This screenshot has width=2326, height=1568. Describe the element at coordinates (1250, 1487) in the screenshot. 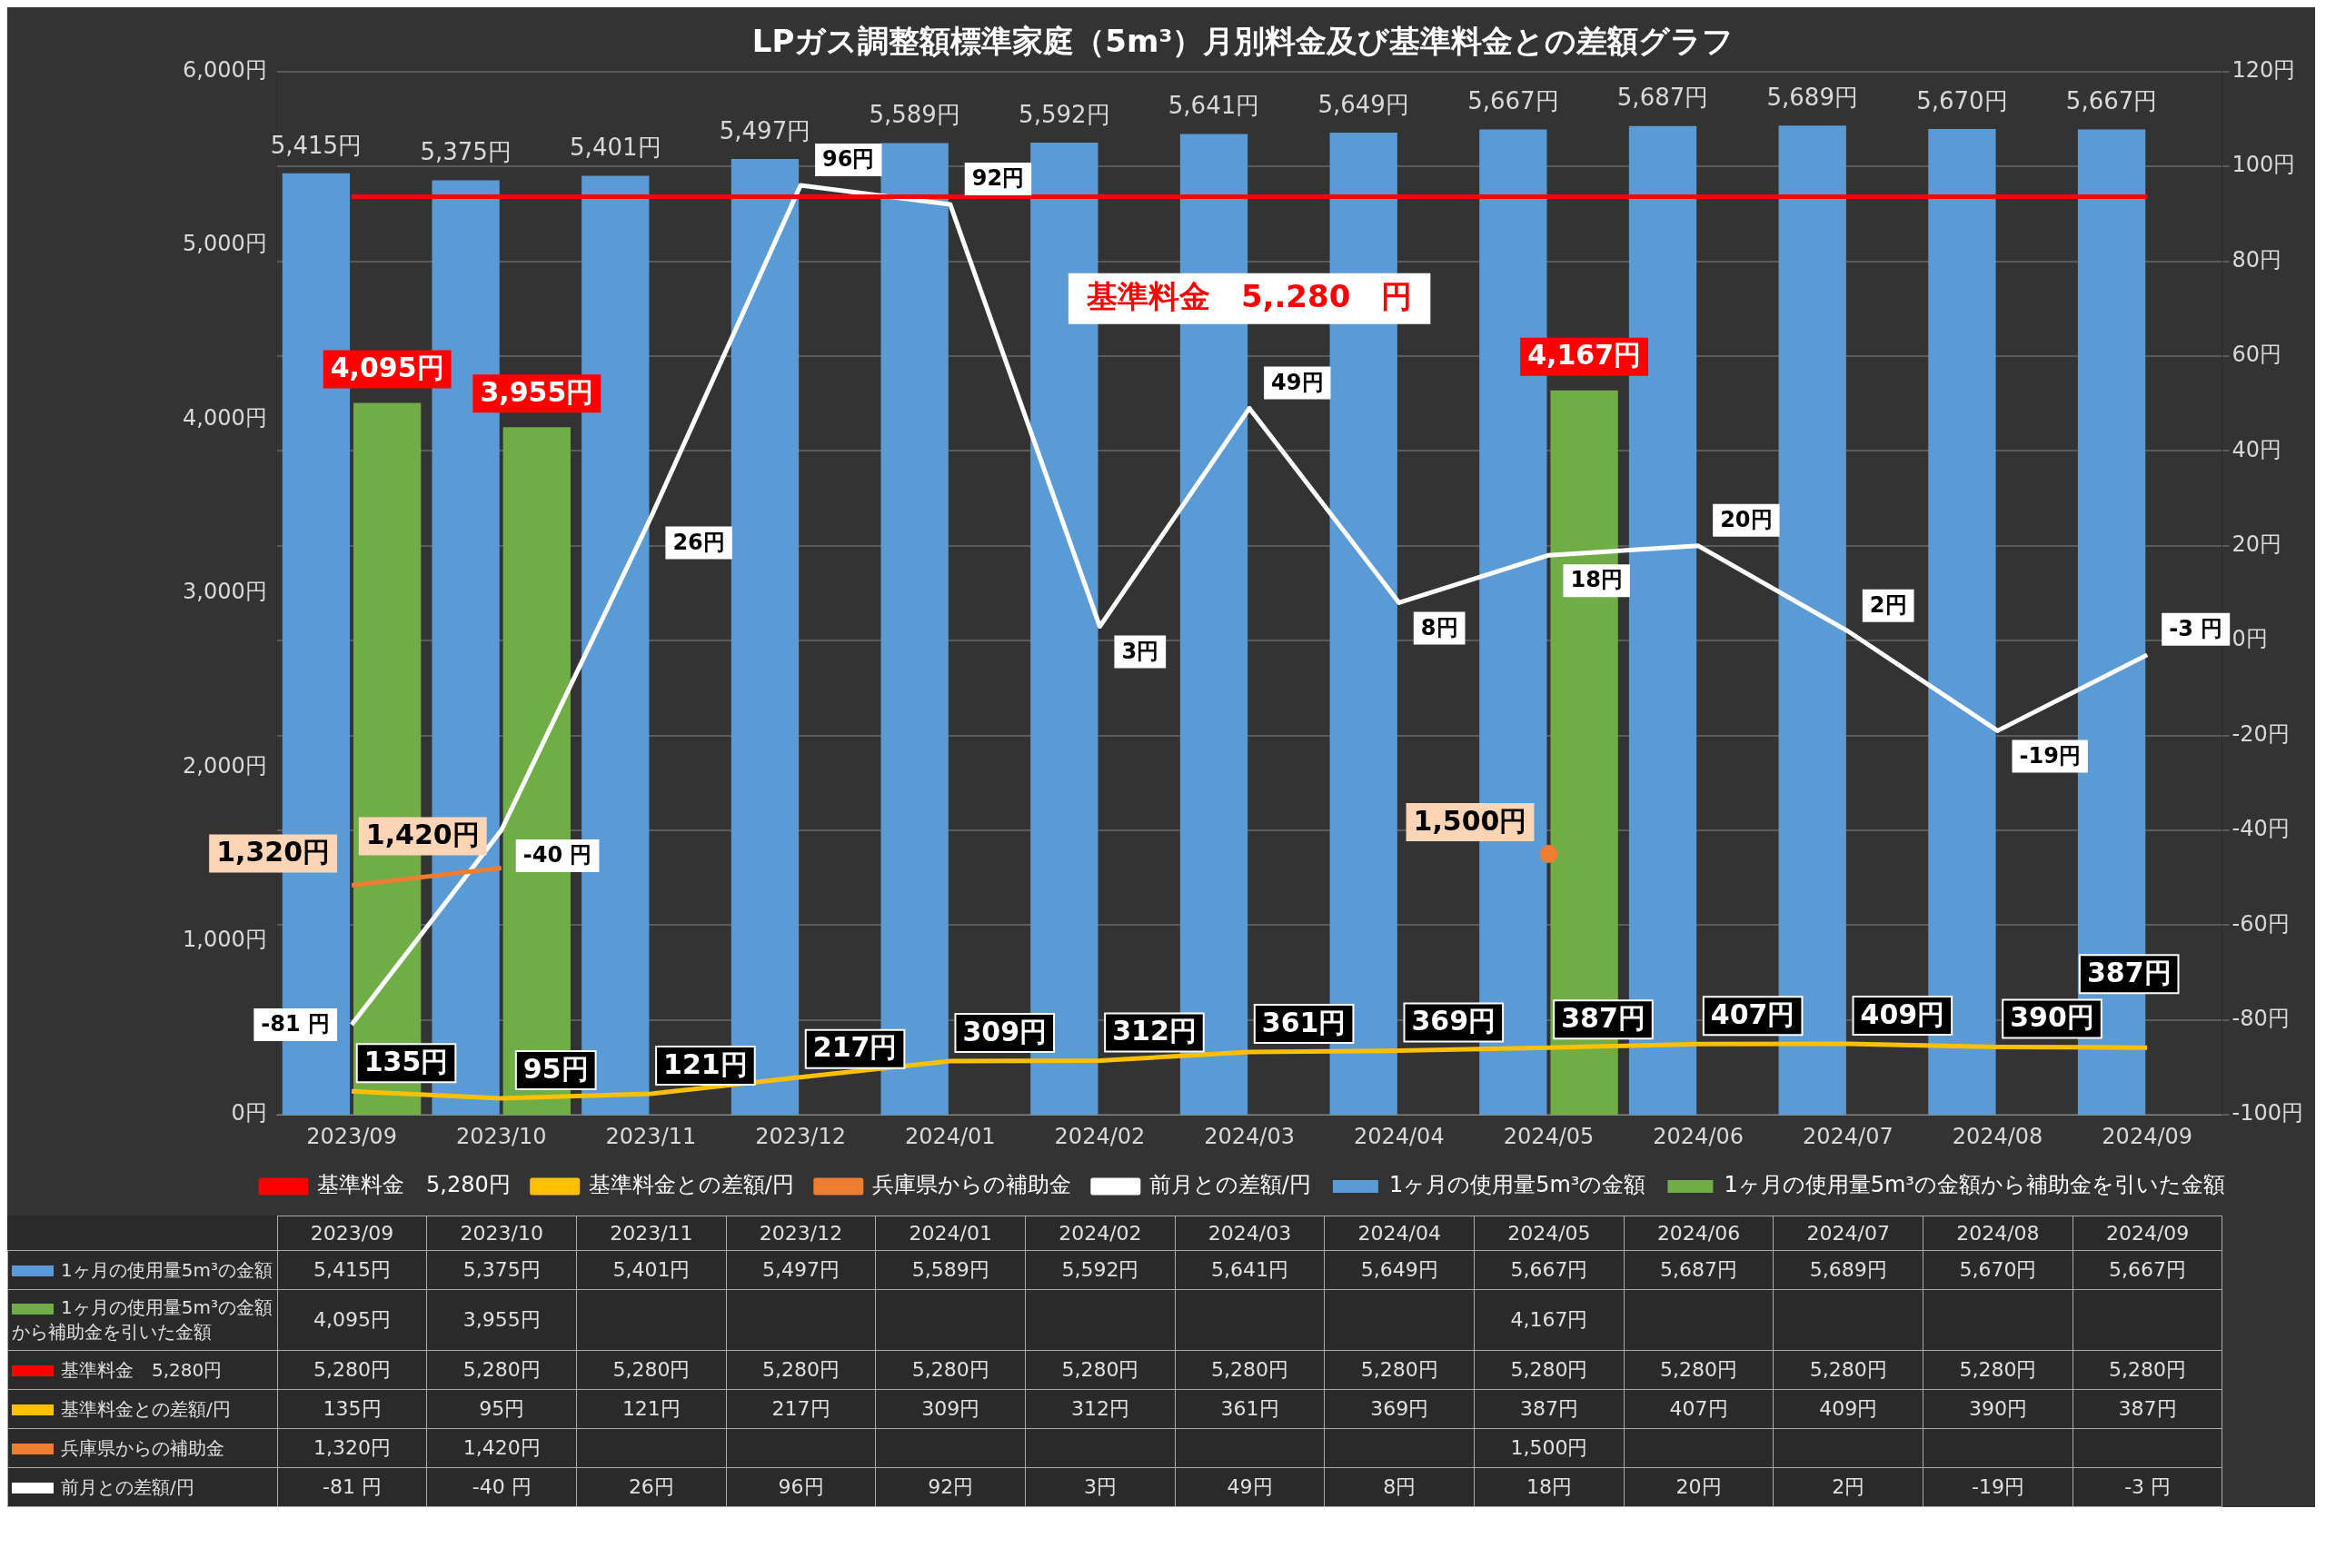

I see `data-label: 49円` at that location.